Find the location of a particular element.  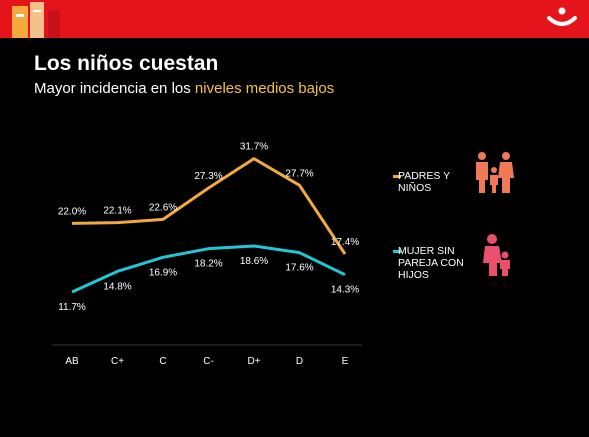

legend-mujer-line1: MUJER SIN is located at coordinates (426, 251).